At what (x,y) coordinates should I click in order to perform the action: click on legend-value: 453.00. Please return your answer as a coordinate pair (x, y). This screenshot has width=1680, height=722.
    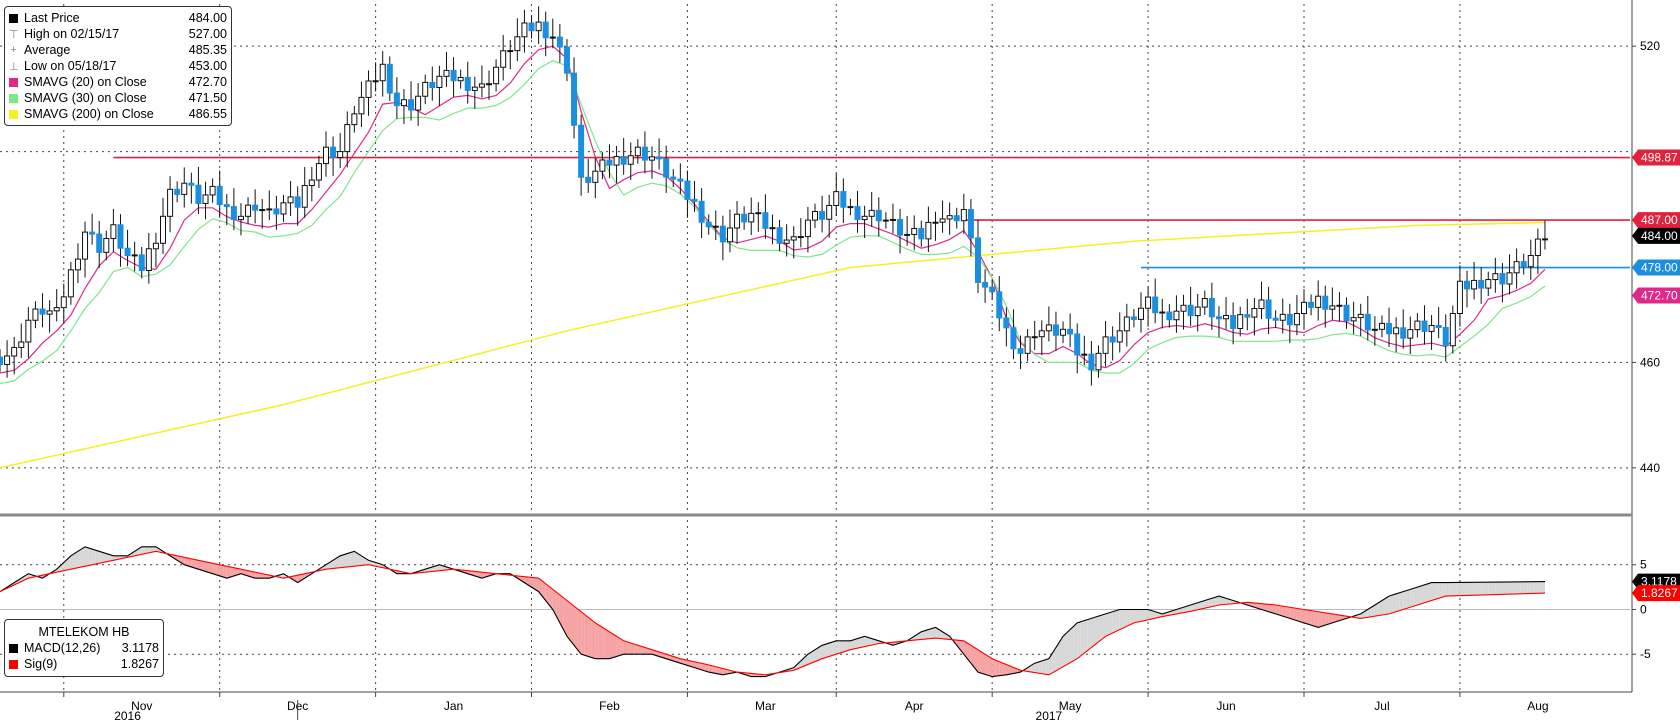
    Looking at the image, I should click on (207, 66).